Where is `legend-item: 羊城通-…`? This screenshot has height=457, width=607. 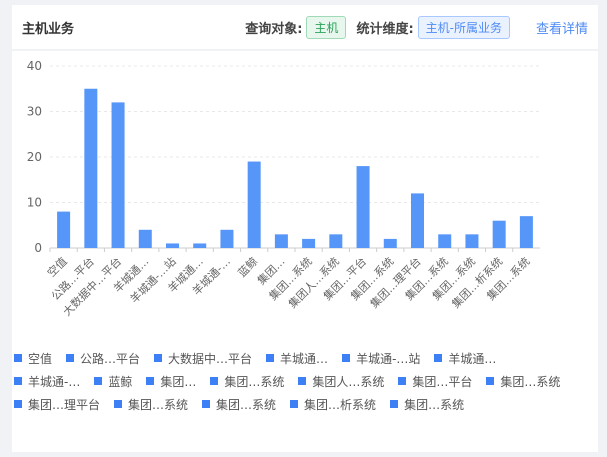 legend-item: 羊城通-… is located at coordinates (47, 381).